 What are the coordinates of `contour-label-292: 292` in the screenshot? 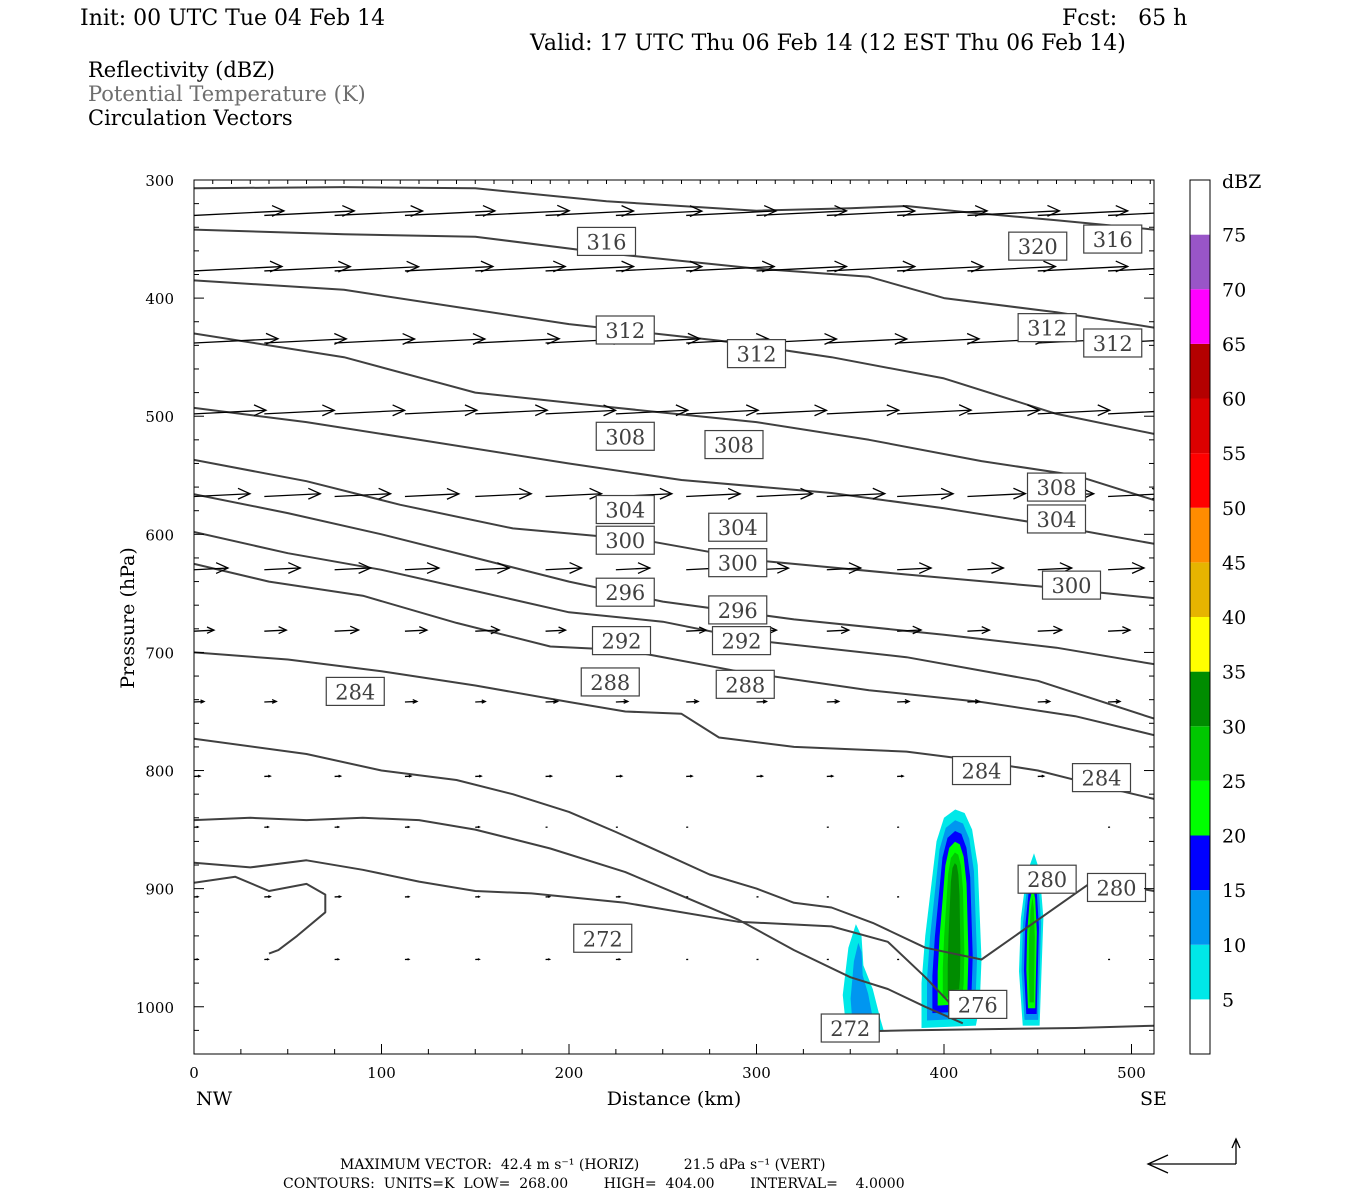 It's located at (741, 642).